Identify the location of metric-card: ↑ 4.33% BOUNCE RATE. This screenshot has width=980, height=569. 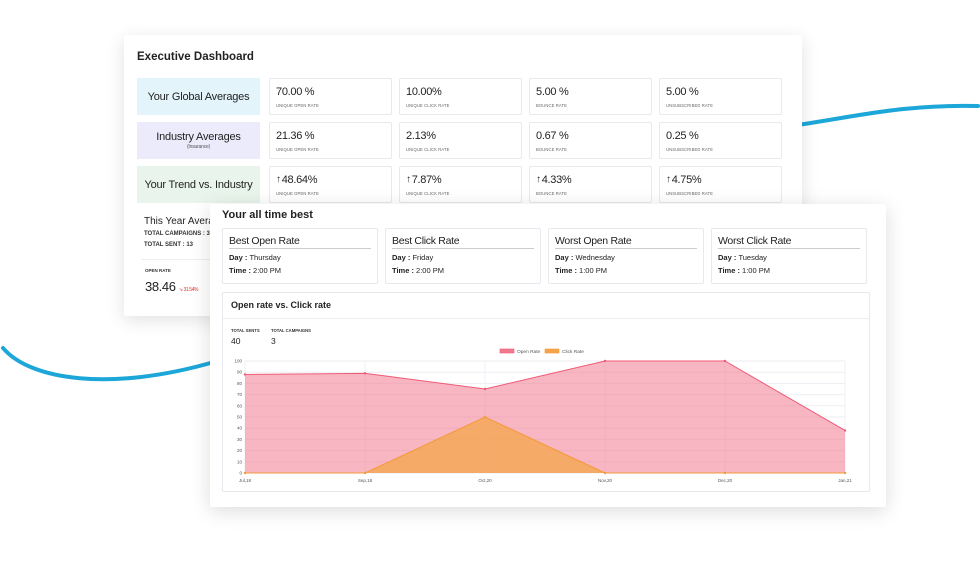
(590, 184).